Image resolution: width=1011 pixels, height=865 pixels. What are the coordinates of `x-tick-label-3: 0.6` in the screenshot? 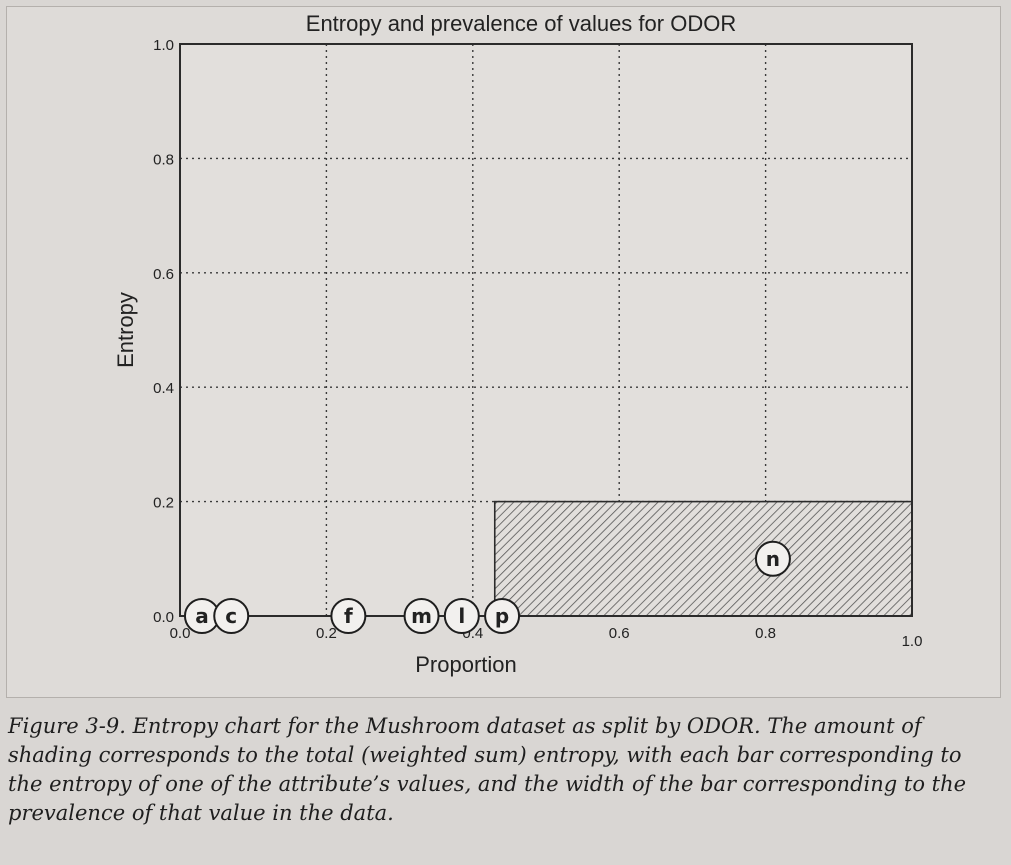 It's located at (619, 633).